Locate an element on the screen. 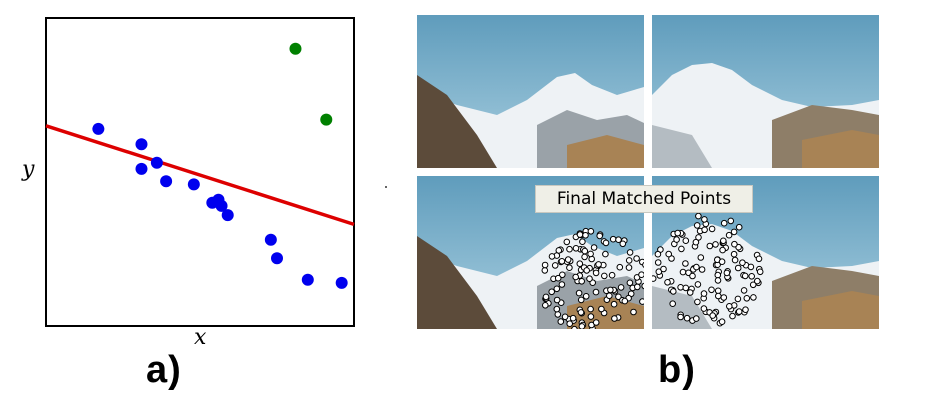  x-axis-label: x is located at coordinates (200, 337).